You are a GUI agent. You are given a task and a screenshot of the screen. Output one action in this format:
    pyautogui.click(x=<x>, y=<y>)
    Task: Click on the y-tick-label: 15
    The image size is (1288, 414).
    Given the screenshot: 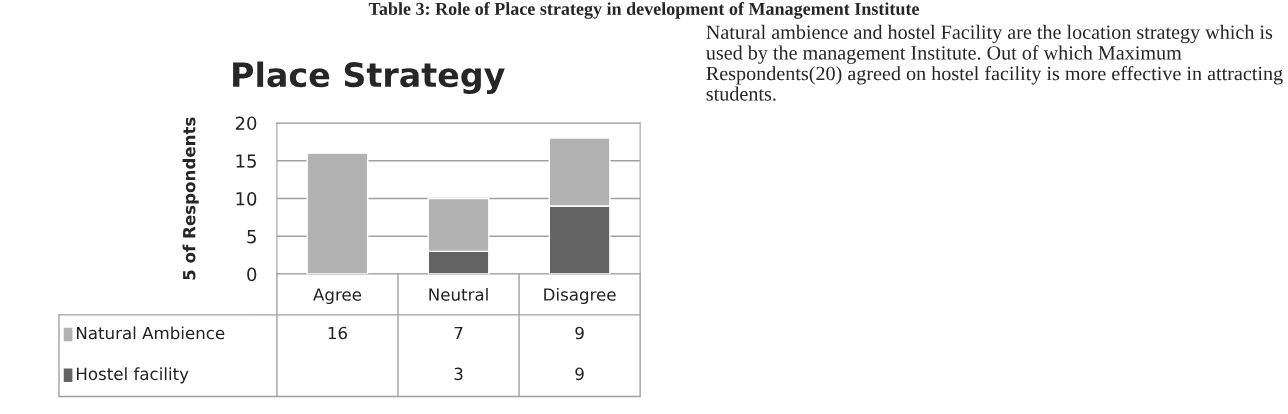 What is the action you would take?
    pyautogui.click(x=246, y=161)
    